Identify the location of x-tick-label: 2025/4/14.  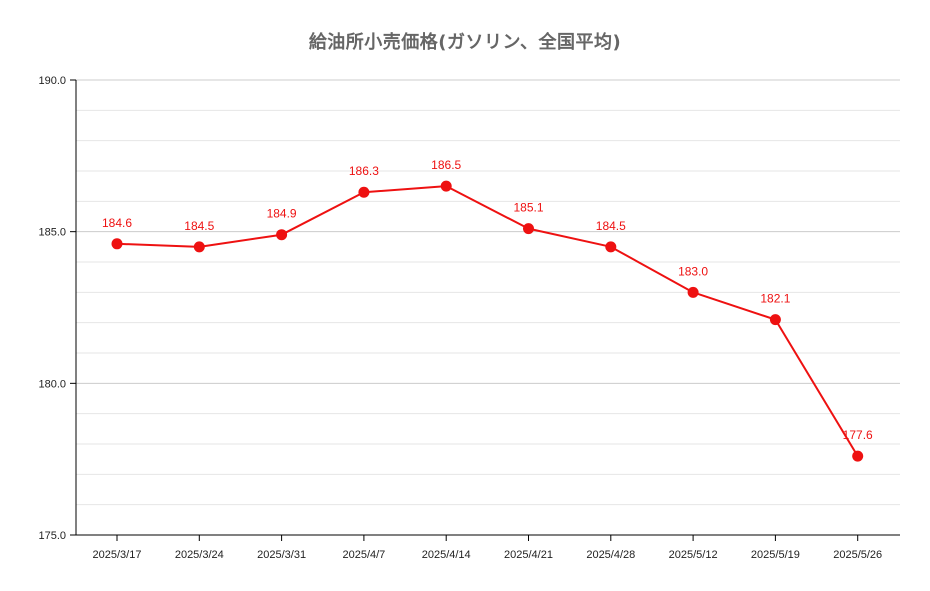
(446, 555).